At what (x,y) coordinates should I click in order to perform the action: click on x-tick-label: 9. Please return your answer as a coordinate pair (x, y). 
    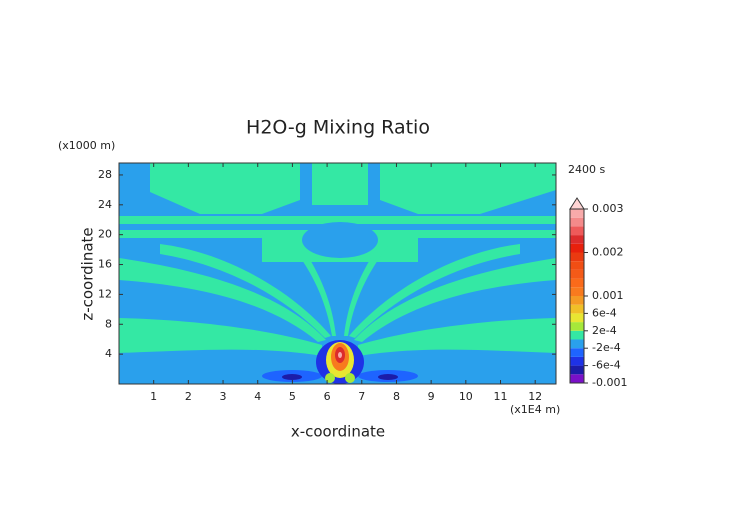
    Looking at the image, I should click on (431, 396).